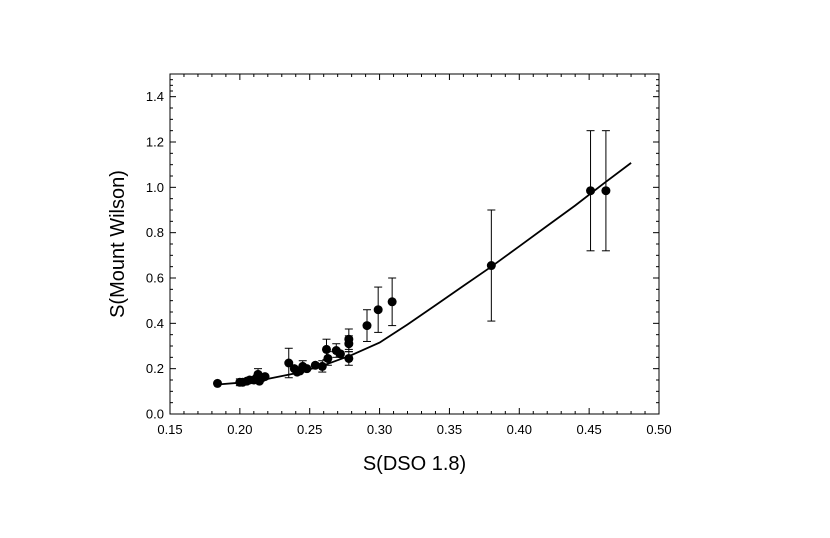  I want to click on x-tick-label: 0.45, so click(588, 429).